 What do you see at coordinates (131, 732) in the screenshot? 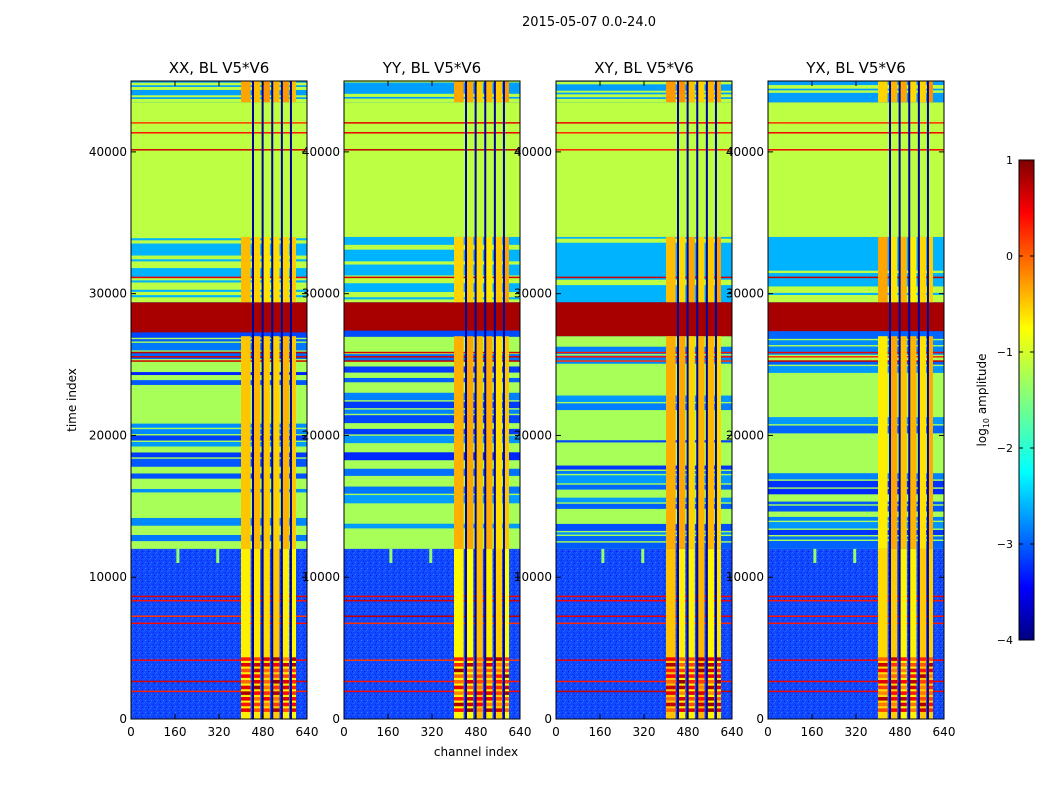
I see `x-tick-label: 0` at bounding box center [131, 732].